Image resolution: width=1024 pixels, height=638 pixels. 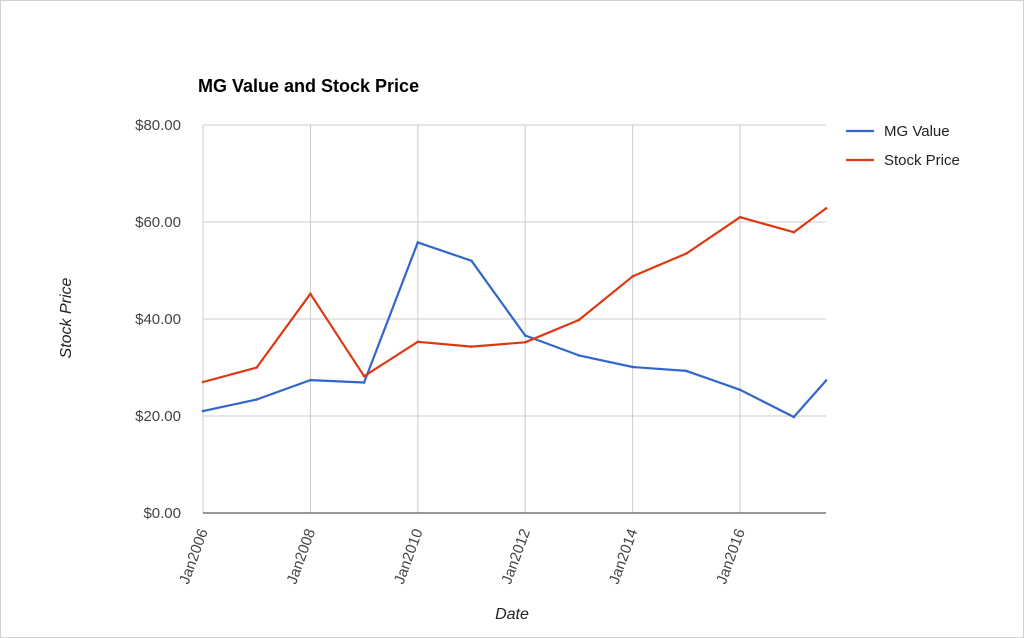 What do you see at coordinates (158, 222) in the screenshot?
I see `y-tick-label: $60.00` at bounding box center [158, 222].